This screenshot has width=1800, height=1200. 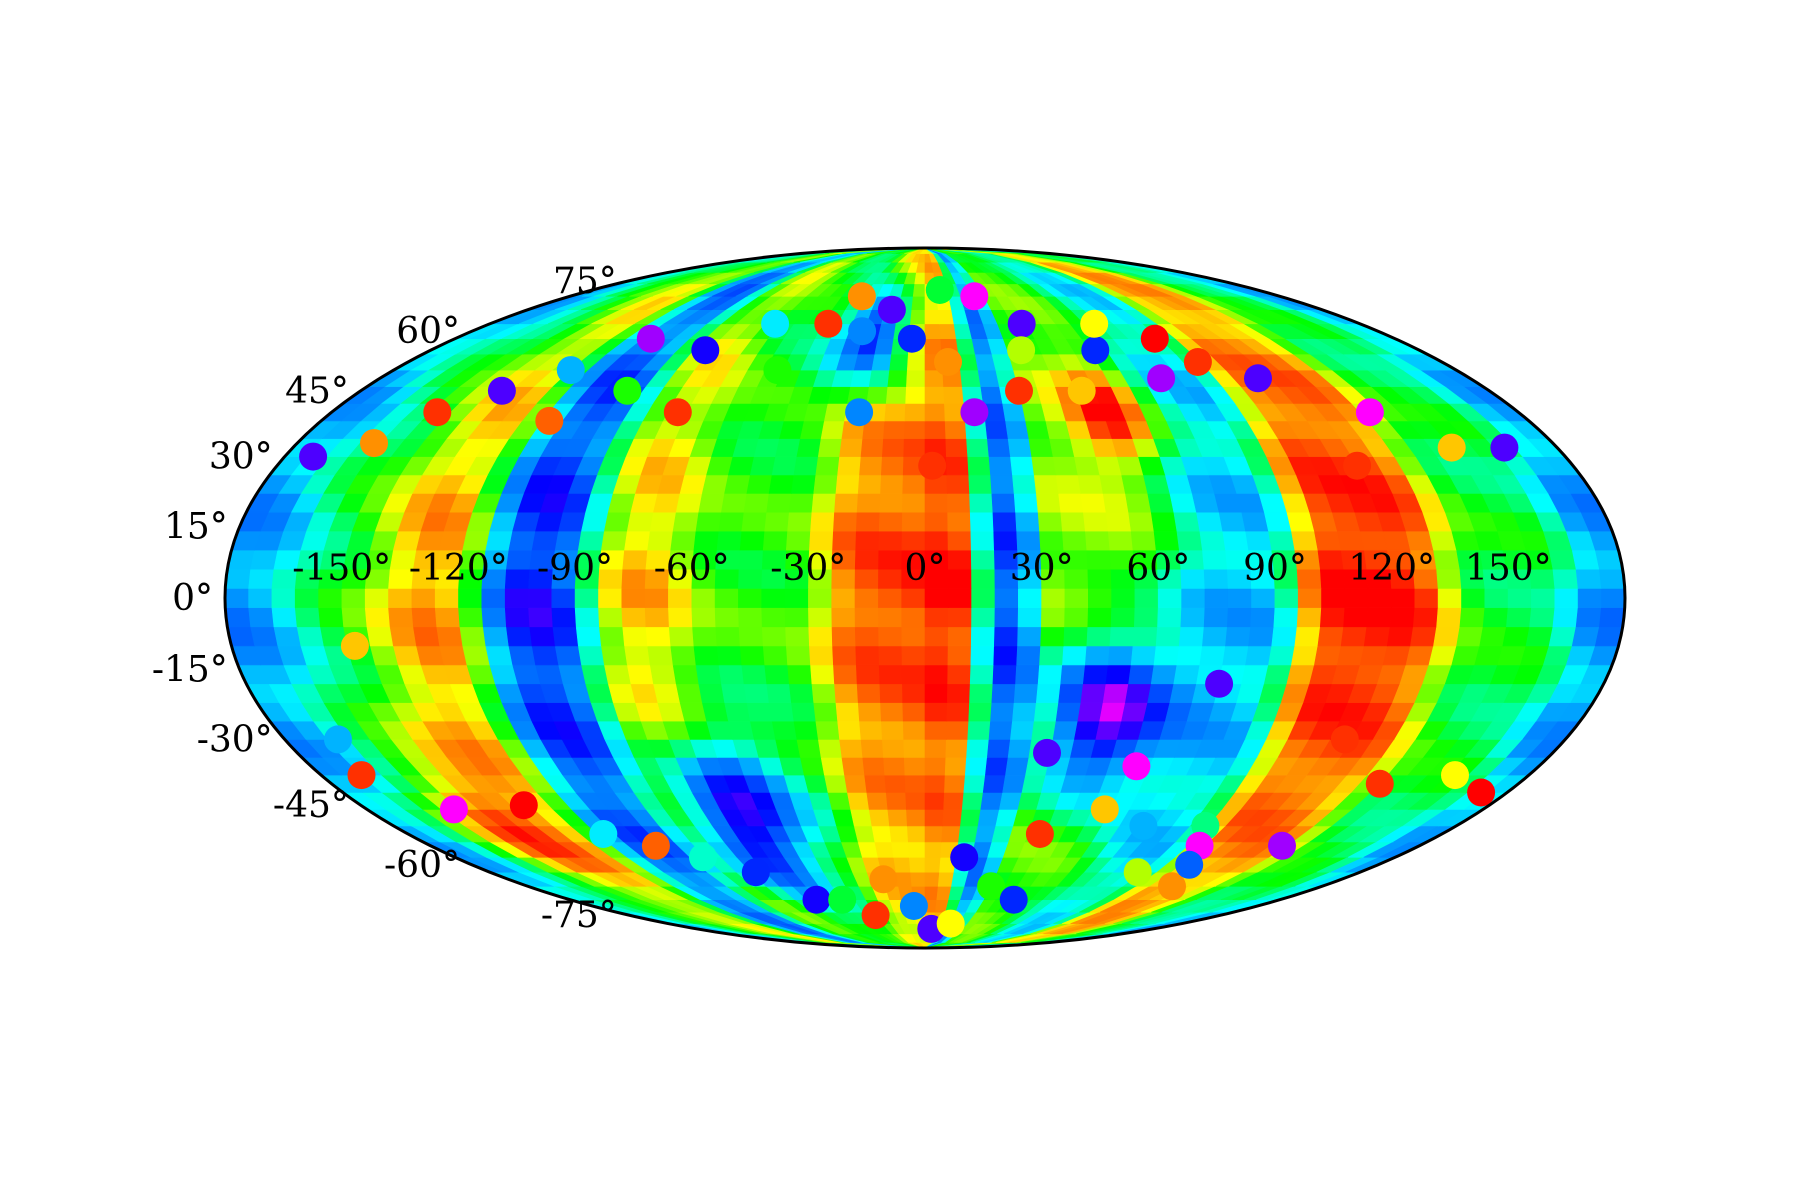 What do you see at coordinates (1508, 568) in the screenshot?
I see `lon-tick-label: 150°` at bounding box center [1508, 568].